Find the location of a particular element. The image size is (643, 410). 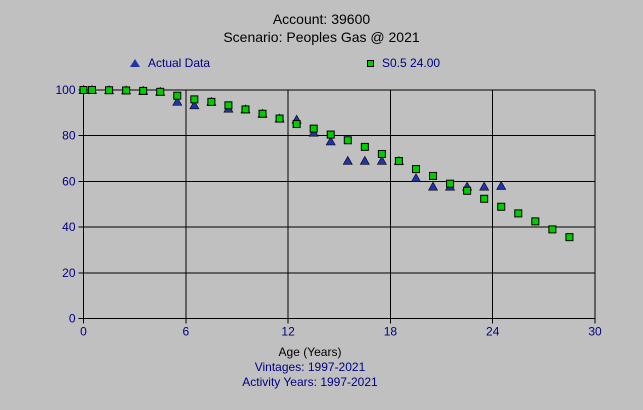

y-axis-tick-label: 100 is located at coordinates (65, 90).